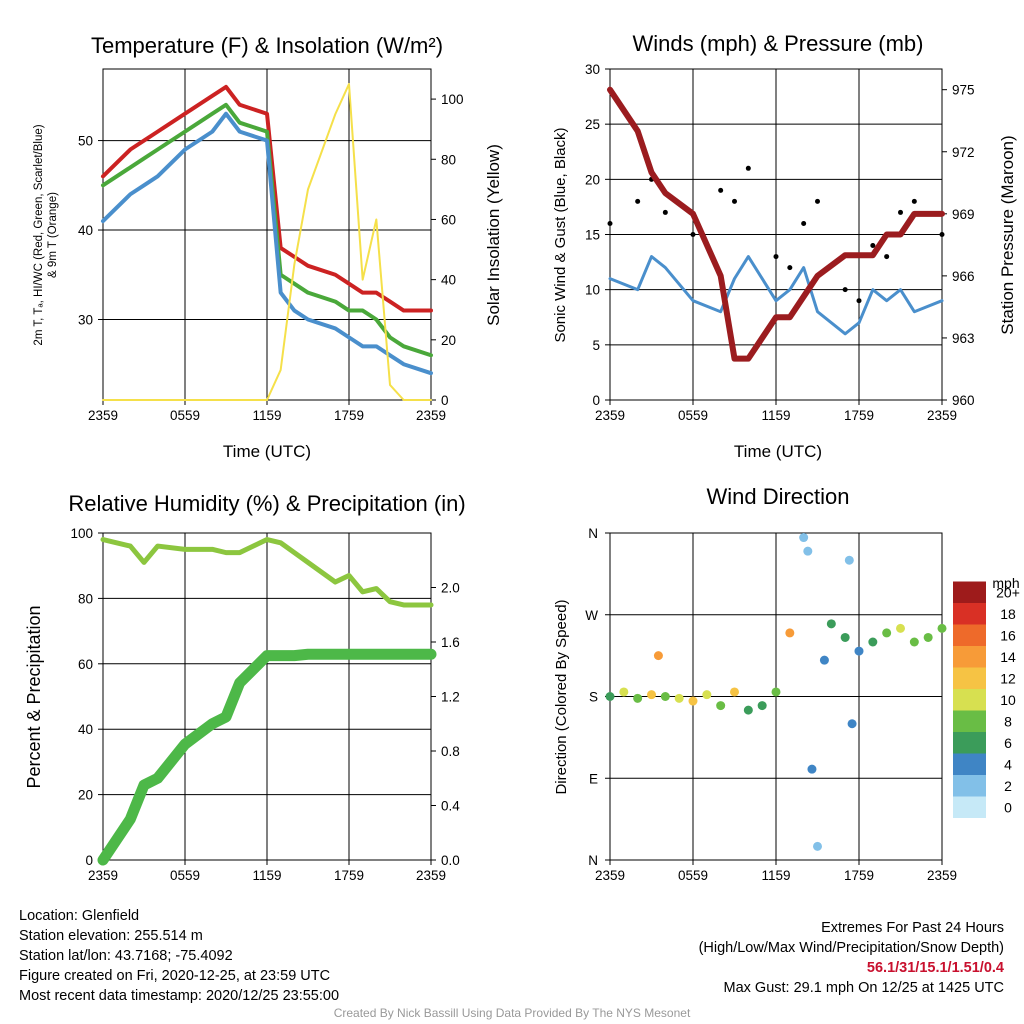 The image size is (1024, 1024). What do you see at coordinates (561, 696) in the screenshot?
I see `dir-ylabel: Direction (Colored By Speed)` at bounding box center [561, 696].